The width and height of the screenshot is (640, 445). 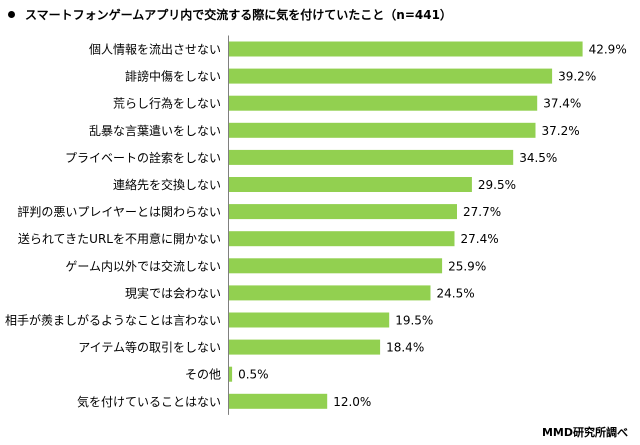 I want to click on data-label: 42.9%, so click(x=608, y=50).